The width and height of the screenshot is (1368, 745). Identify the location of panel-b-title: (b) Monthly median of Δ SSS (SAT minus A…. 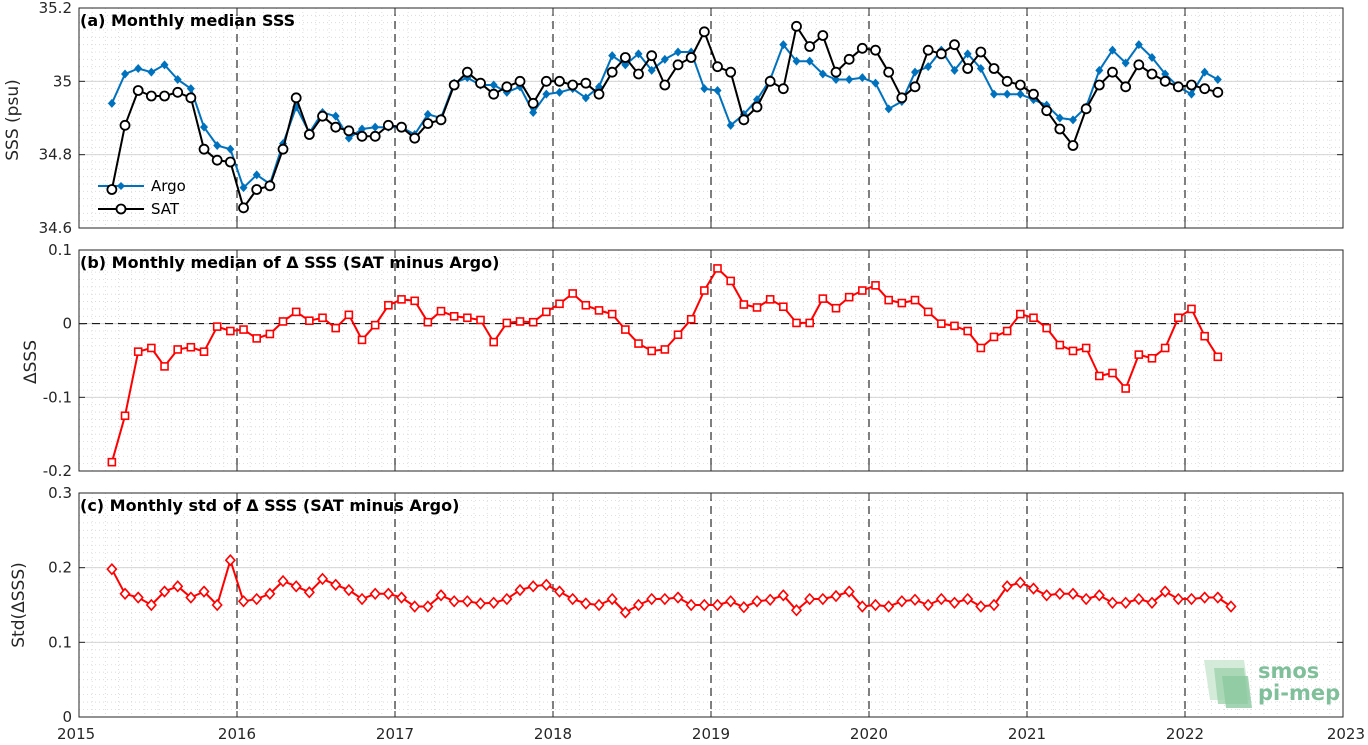
(289, 262).